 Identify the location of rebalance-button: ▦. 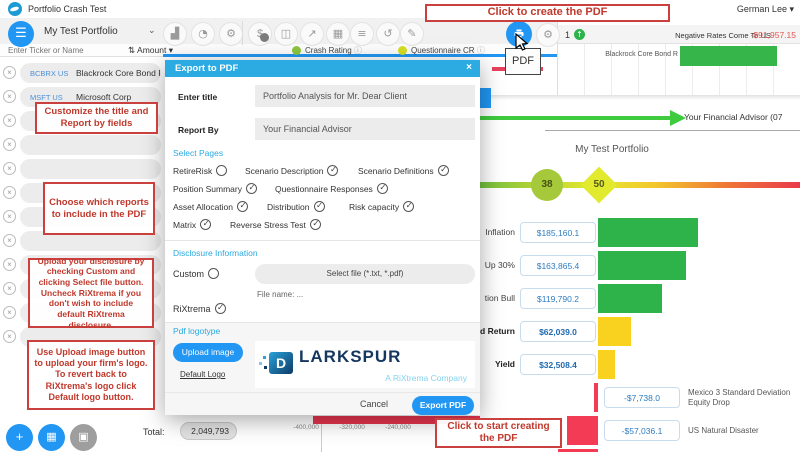
(51, 437).